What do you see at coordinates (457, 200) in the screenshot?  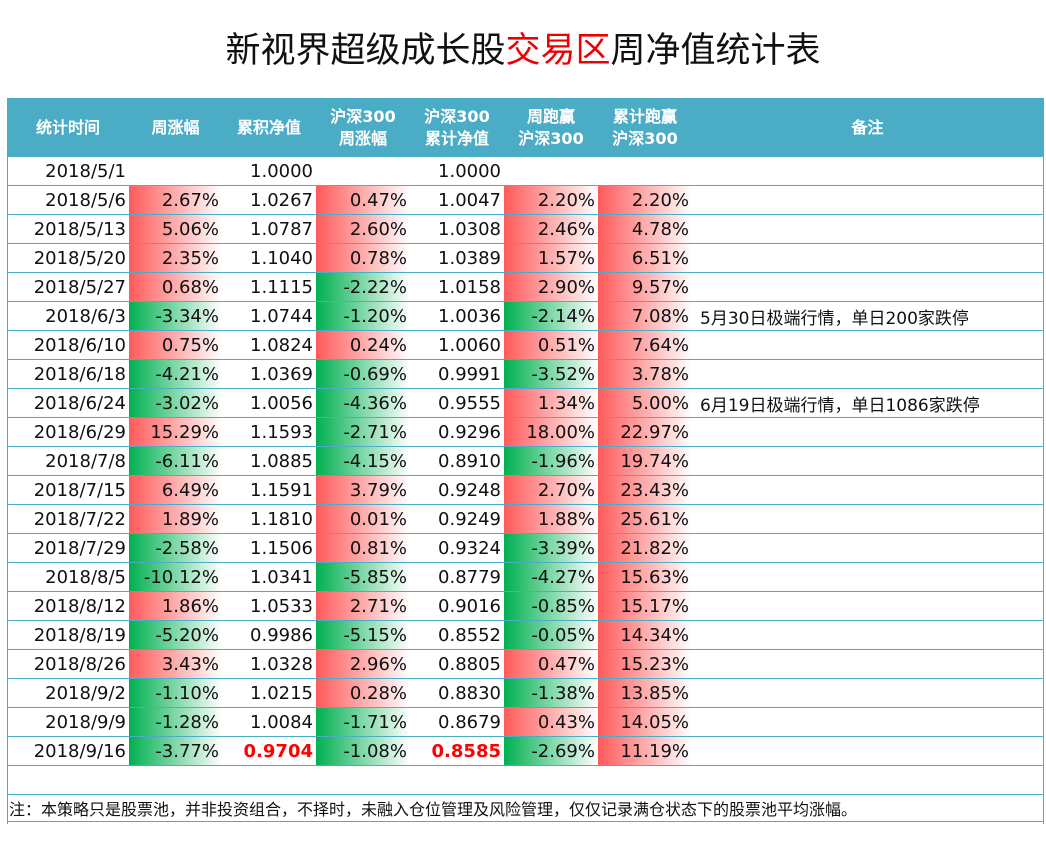 I see `cell-csi300-cumulative-nav: 1.0047` at bounding box center [457, 200].